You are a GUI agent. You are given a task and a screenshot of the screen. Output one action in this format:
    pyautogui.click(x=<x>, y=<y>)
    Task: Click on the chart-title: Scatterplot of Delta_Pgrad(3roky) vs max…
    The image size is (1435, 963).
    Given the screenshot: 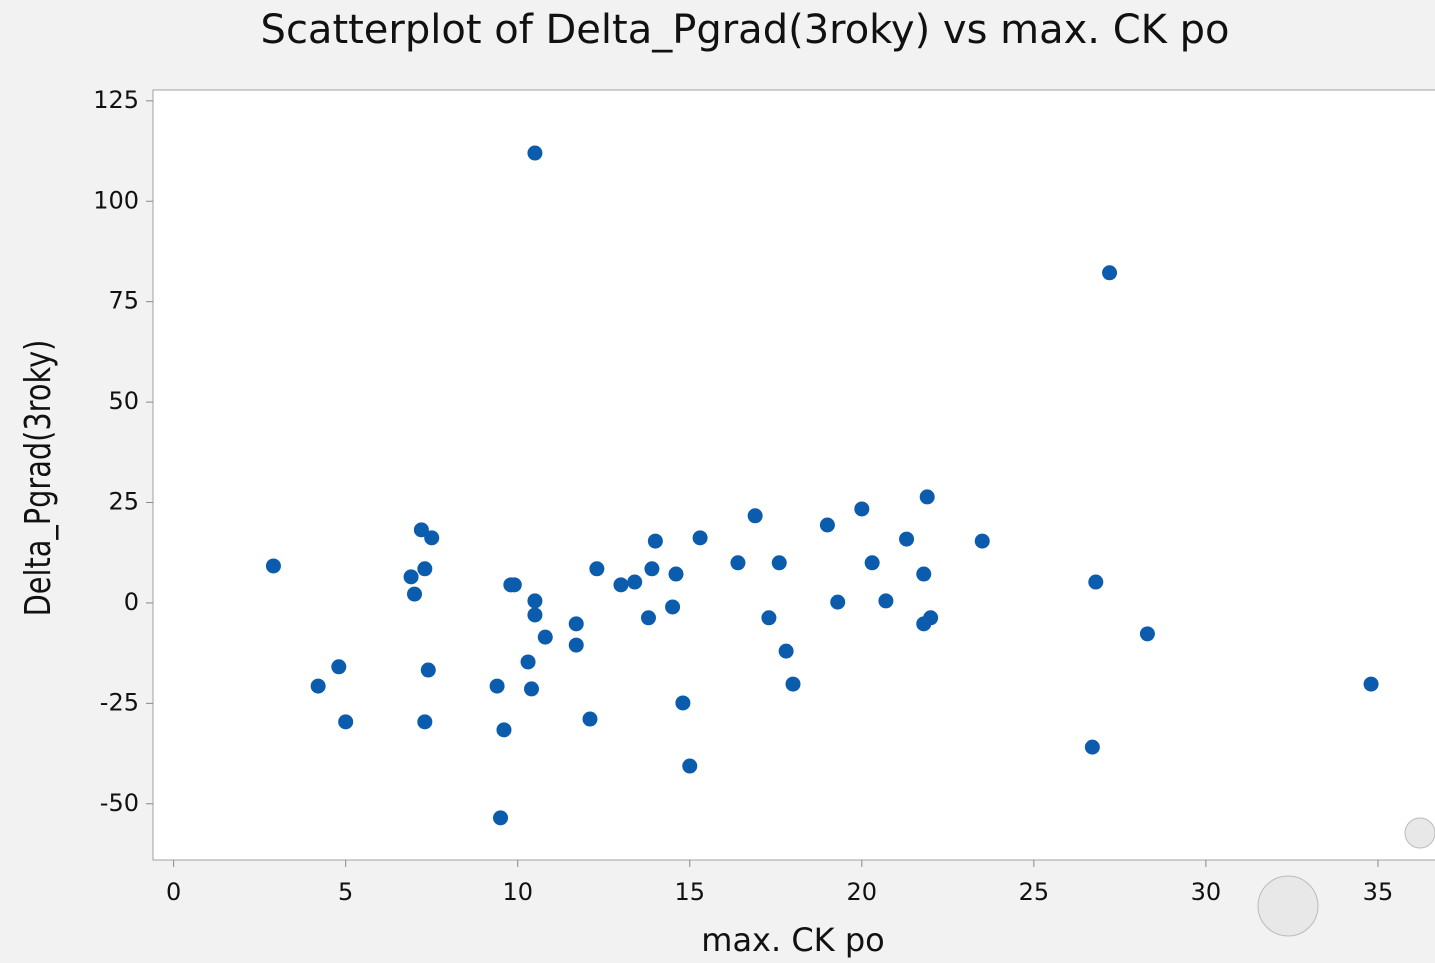 What is the action you would take?
    pyautogui.click(x=745, y=30)
    